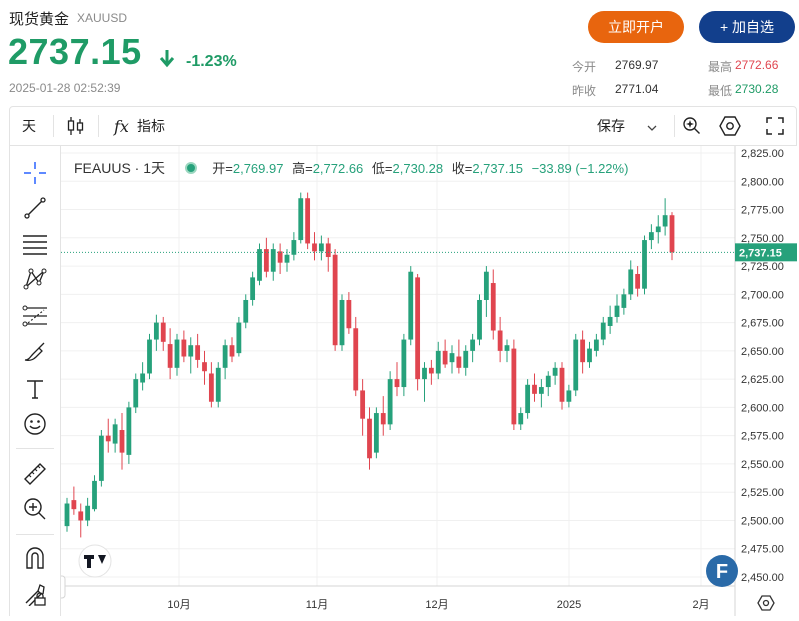 Image resolution: width=799 pixels, height=621 pixels. I want to click on ruler-icon, so click(35, 474).